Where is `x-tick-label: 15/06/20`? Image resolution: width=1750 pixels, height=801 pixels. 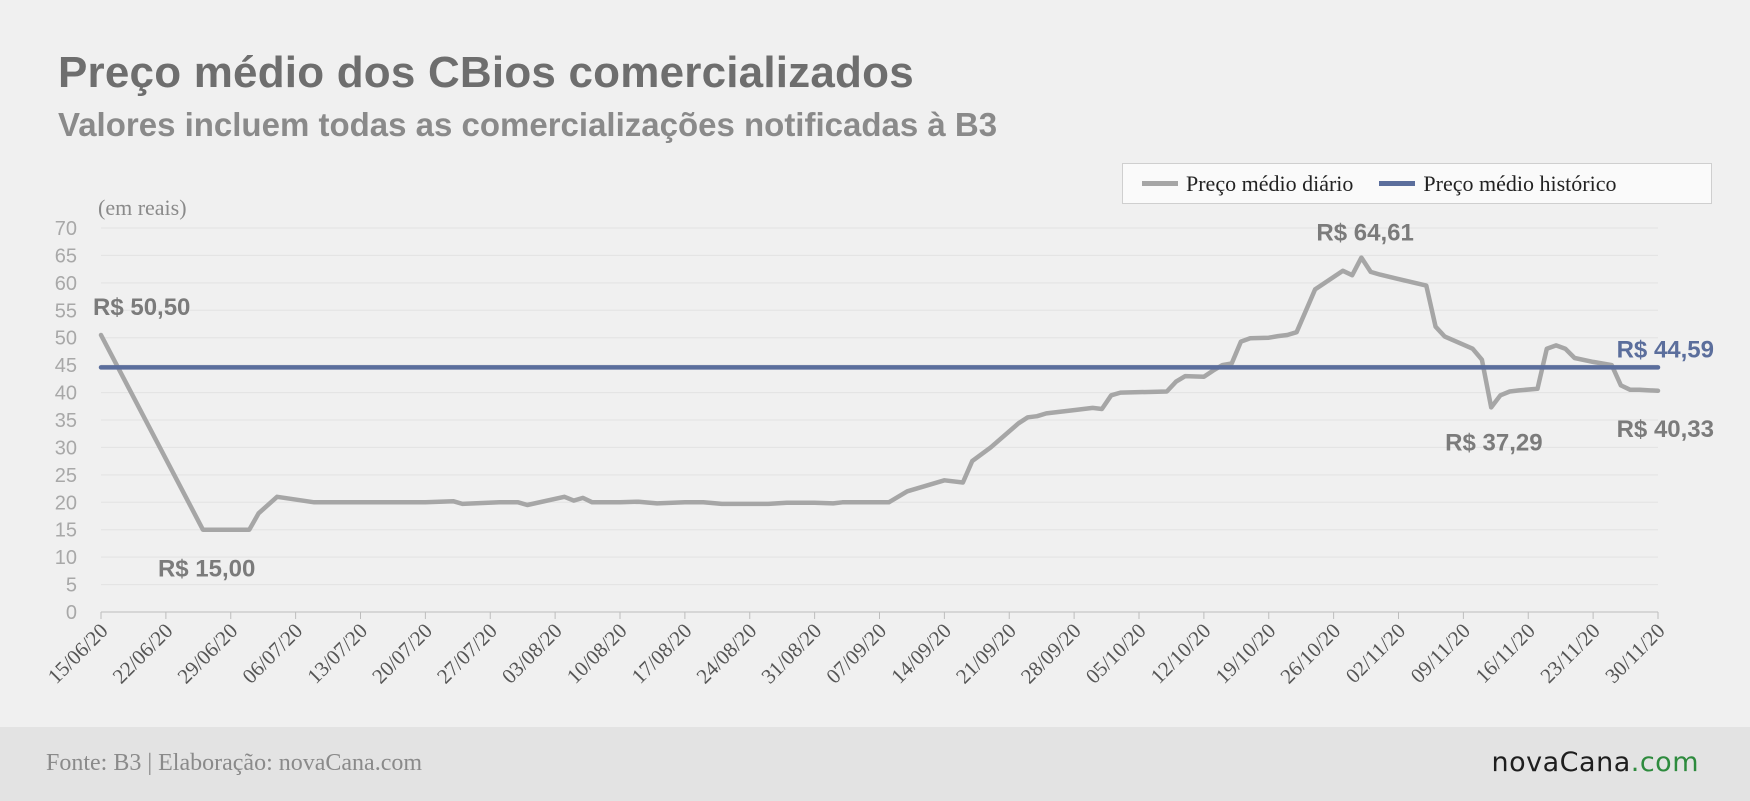
x-tick-label: 15/06/20 is located at coordinates (78, 654).